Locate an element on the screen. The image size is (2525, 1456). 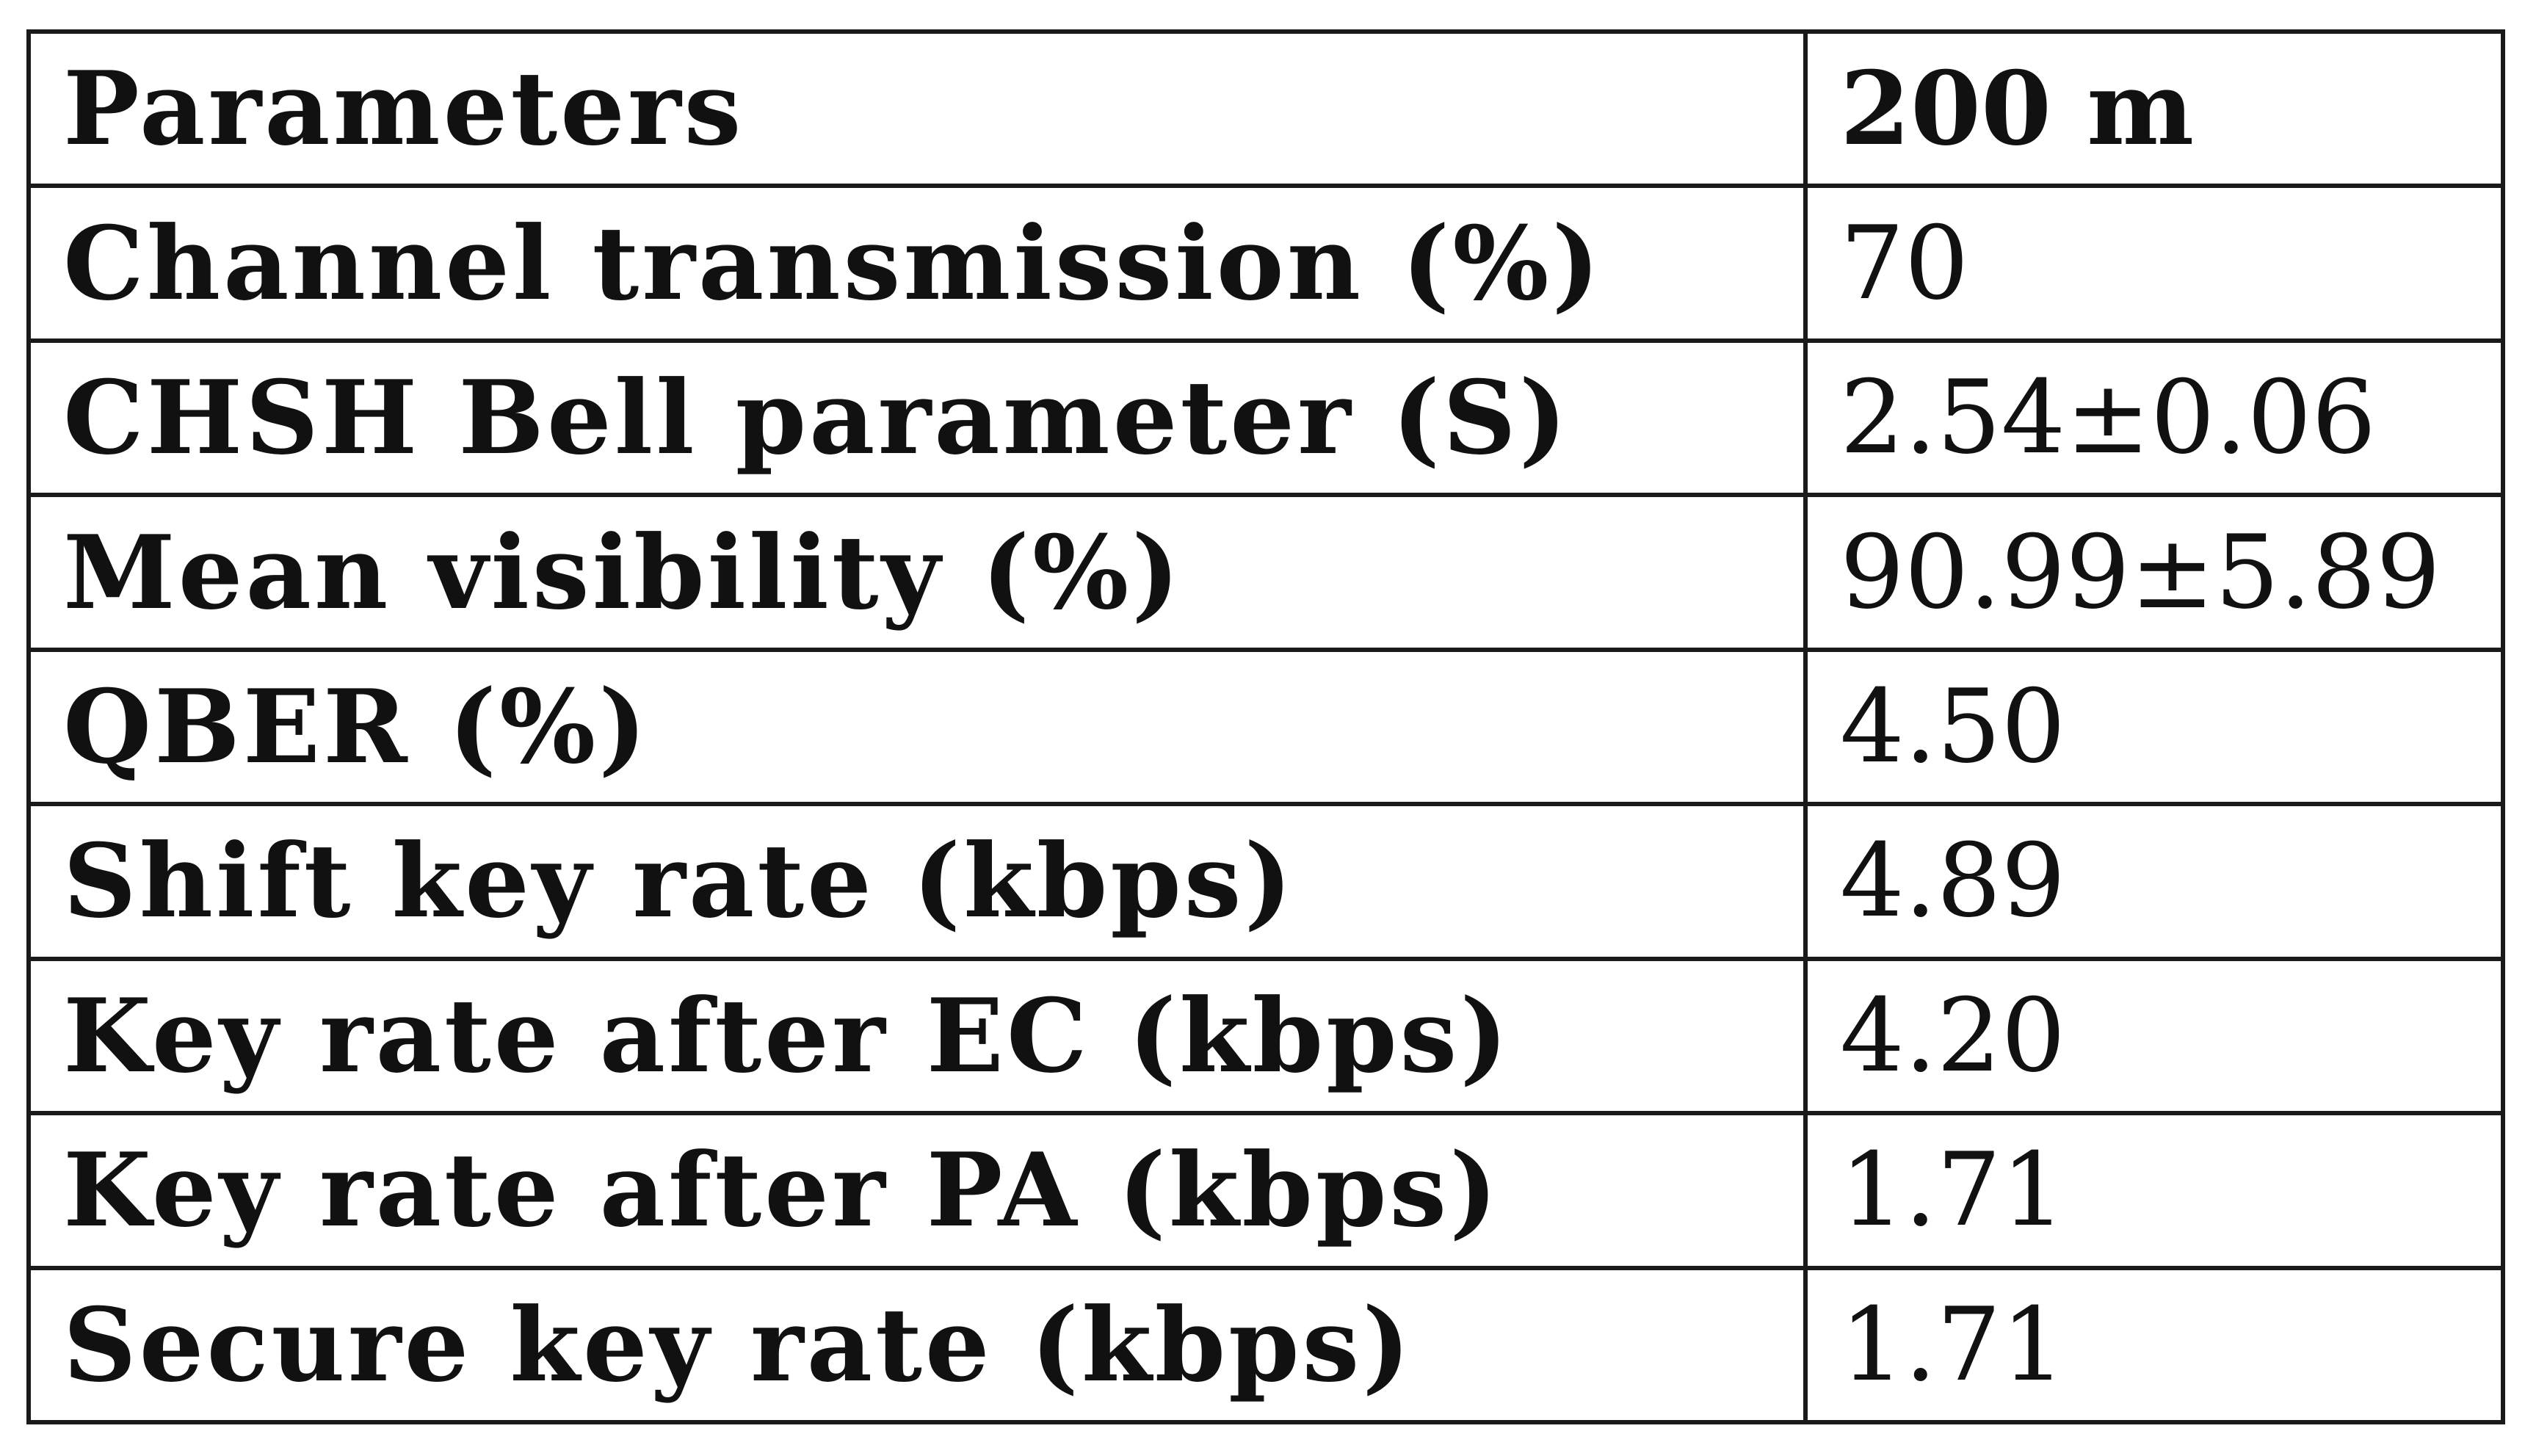
header-distance: 200 m is located at coordinates (2154, 109).